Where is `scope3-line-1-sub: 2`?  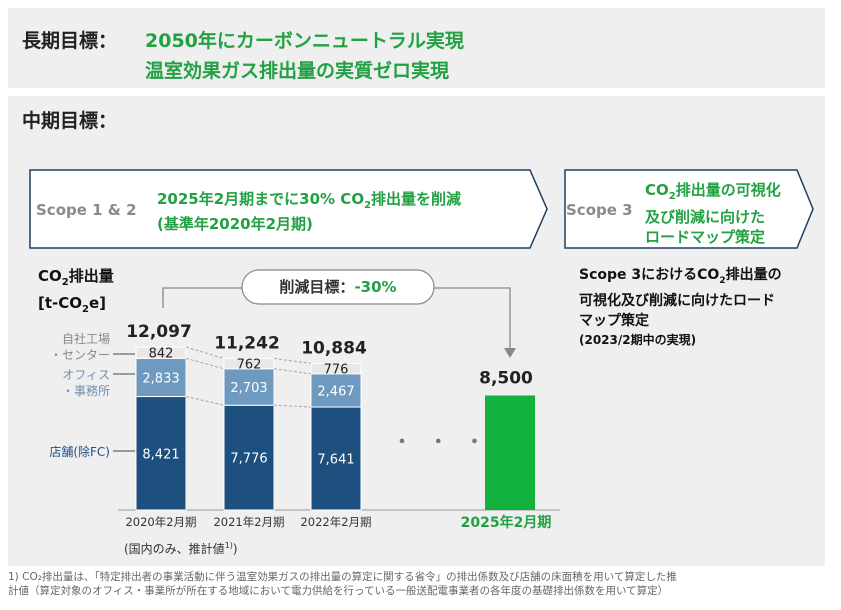
scope3-line-1-sub: 2 is located at coordinates (672, 196).